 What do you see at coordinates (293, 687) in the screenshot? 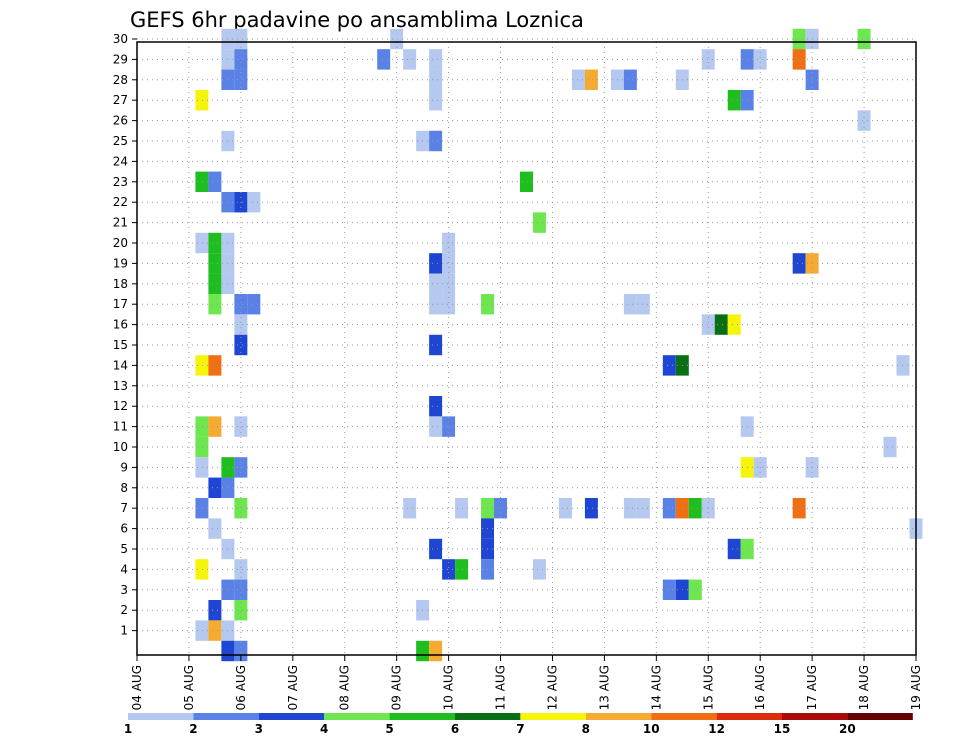
I see `x-tick-label: 07 AUG` at bounding box center [293, 687].